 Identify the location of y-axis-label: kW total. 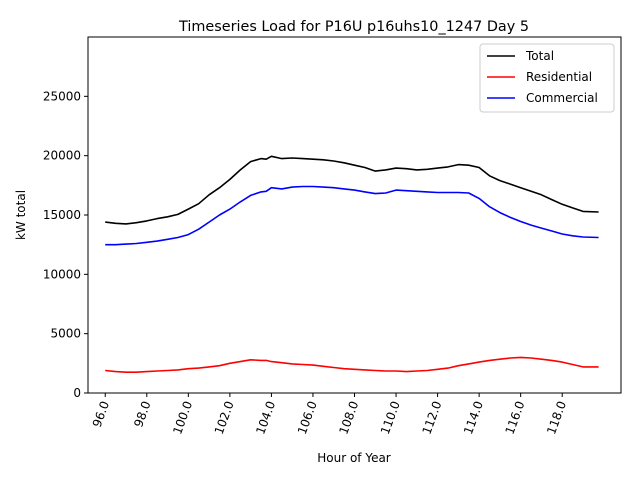
(21, 215).